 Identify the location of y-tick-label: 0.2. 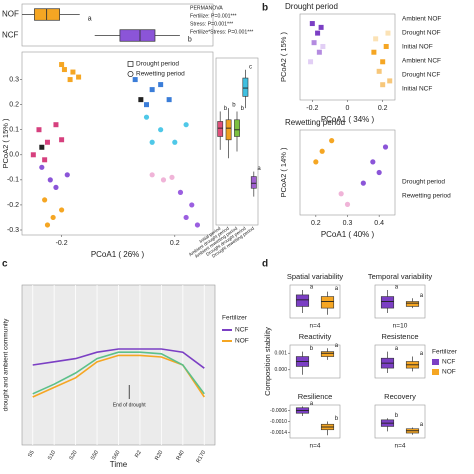
(14, 104).